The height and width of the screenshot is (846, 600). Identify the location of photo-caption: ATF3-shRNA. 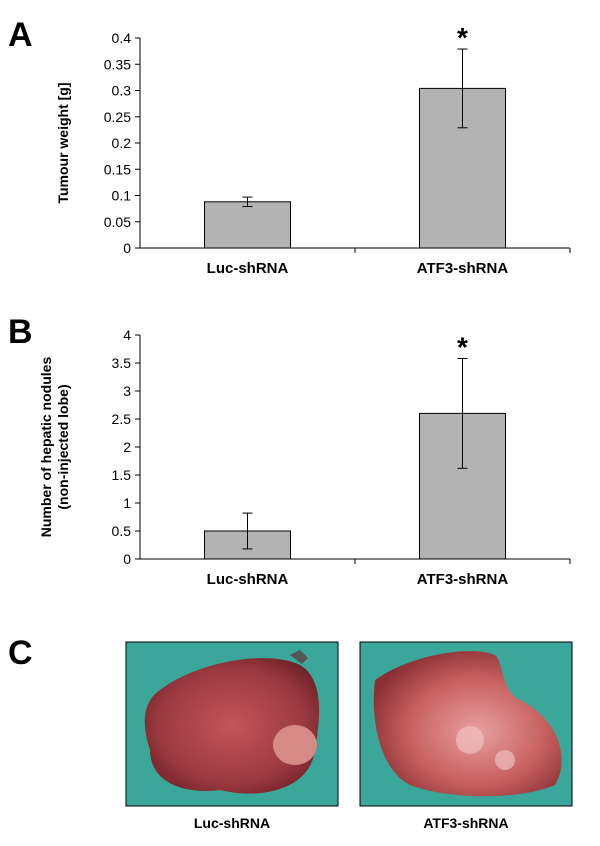
(465, 823).